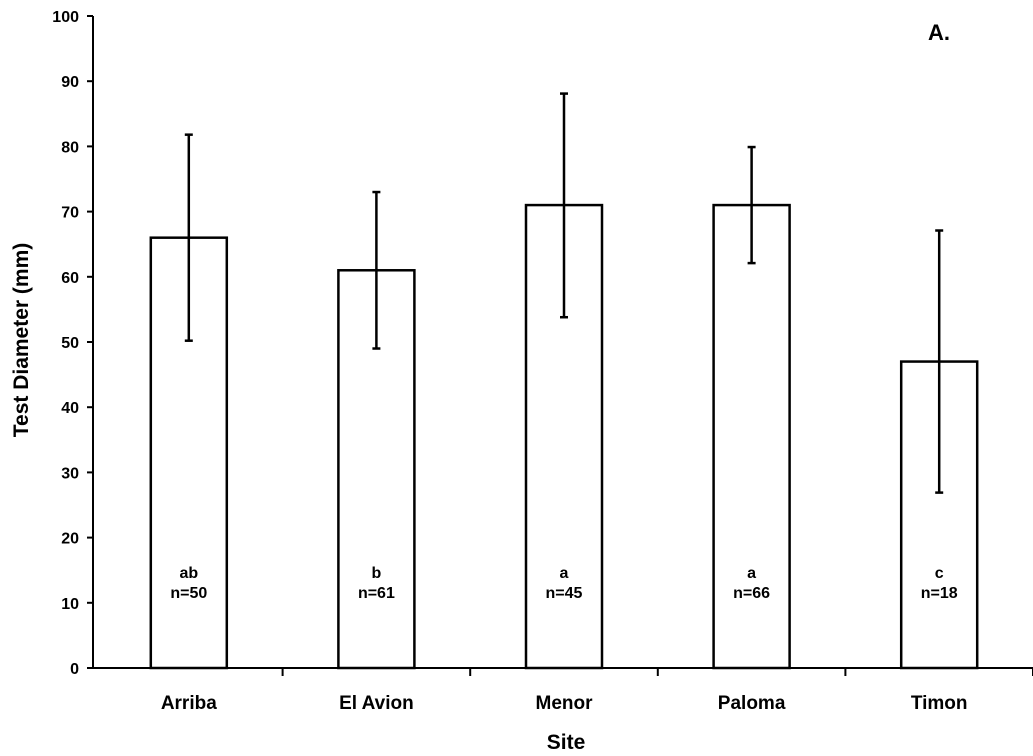 This screenshot has height=756, width=1033. Describe the element at coordinates (939, 703) in the screenshot. I see `x-tick-label: Timon` at that location.